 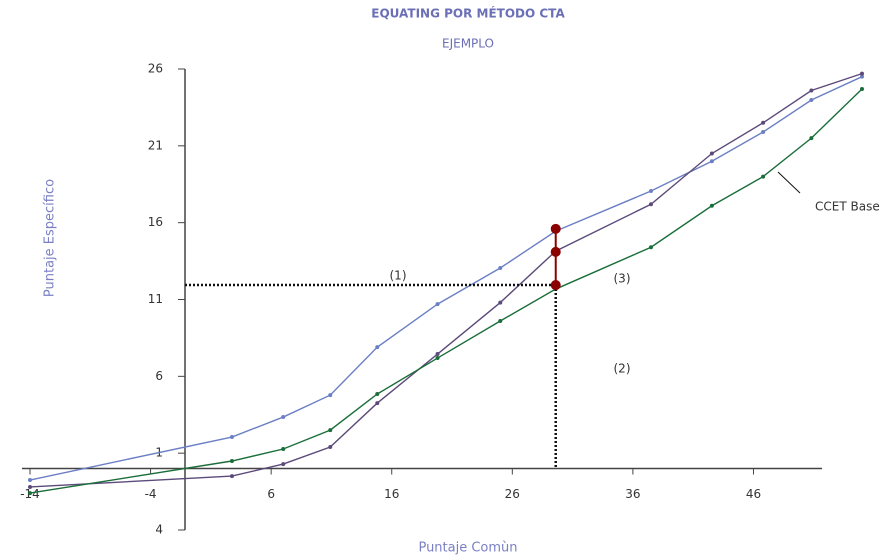 What do you see at coordinates (155, 69) in the screenshot?
I see `y-tick-label: 26` at bounding box center [155, 69].